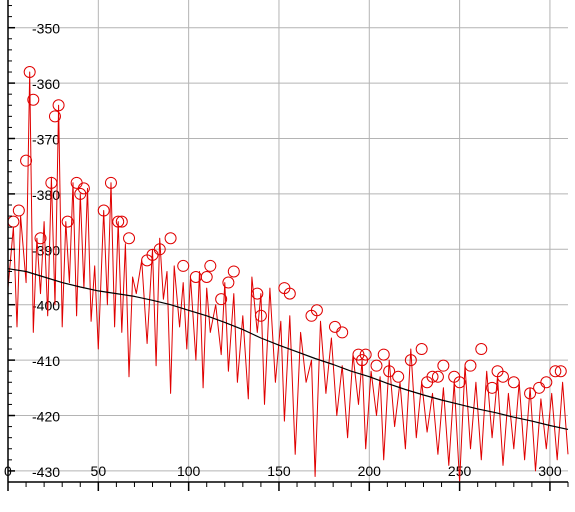 The image size is (575, 512). Describe the element at coordinates (279, 471) in the screenshot. I see `x-tick-label: 150` at that location.